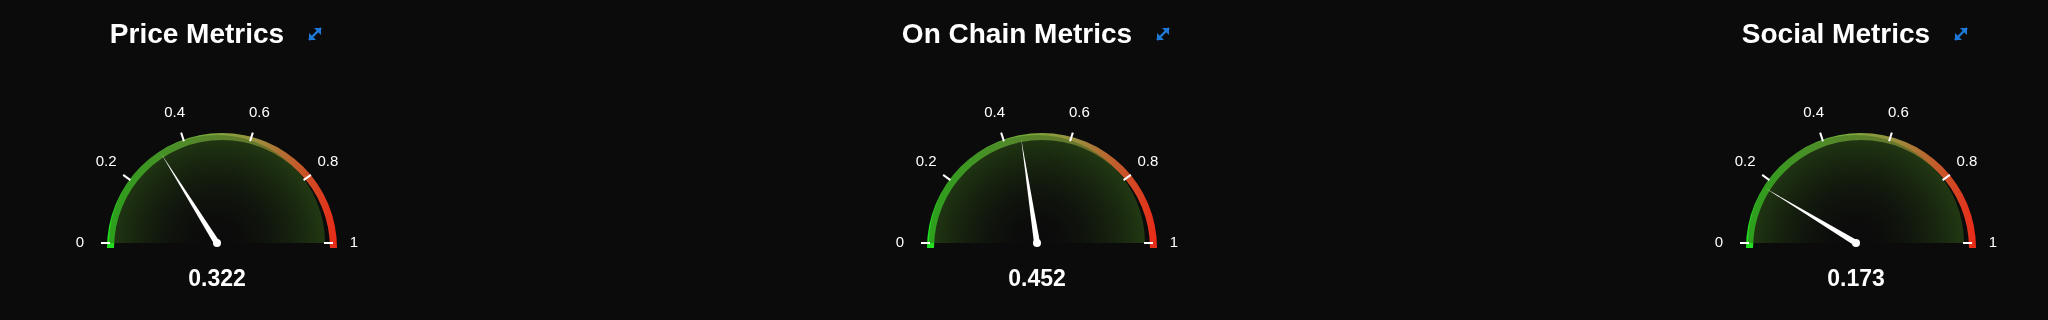 This screenshot has height=320, width=2048. Describe the element at coordinates (1856, 278) in the screenshot. I see `data-label: 0.173` at that location.